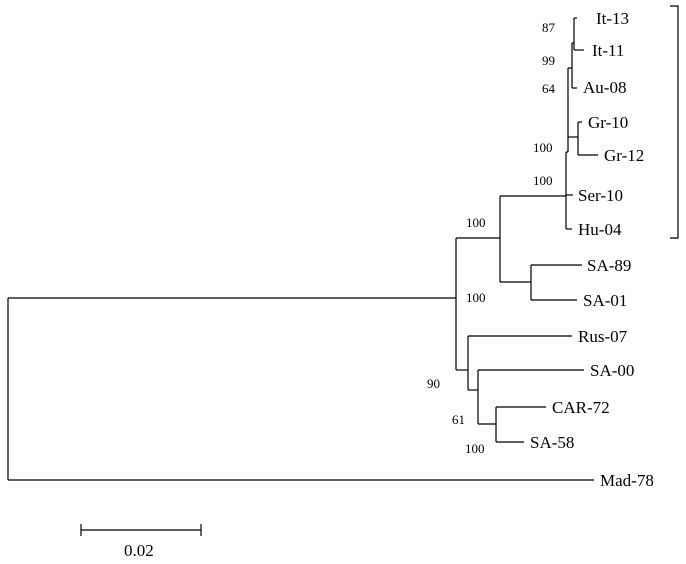 The width and height of the screenshot is (686, 564). What do you see at coordinates (605, 300) in the screenshot?
I see `taxon-label-sa01: SA-01` at bounding box center [605, 300].